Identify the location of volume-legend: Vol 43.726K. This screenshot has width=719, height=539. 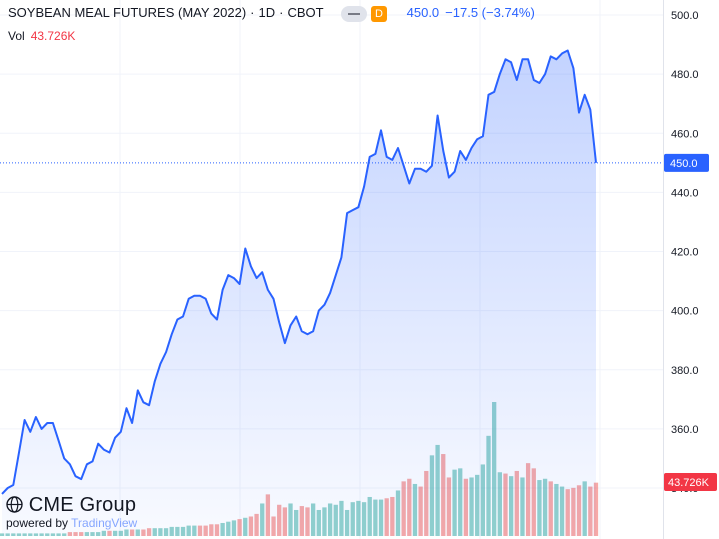
(41, 36).